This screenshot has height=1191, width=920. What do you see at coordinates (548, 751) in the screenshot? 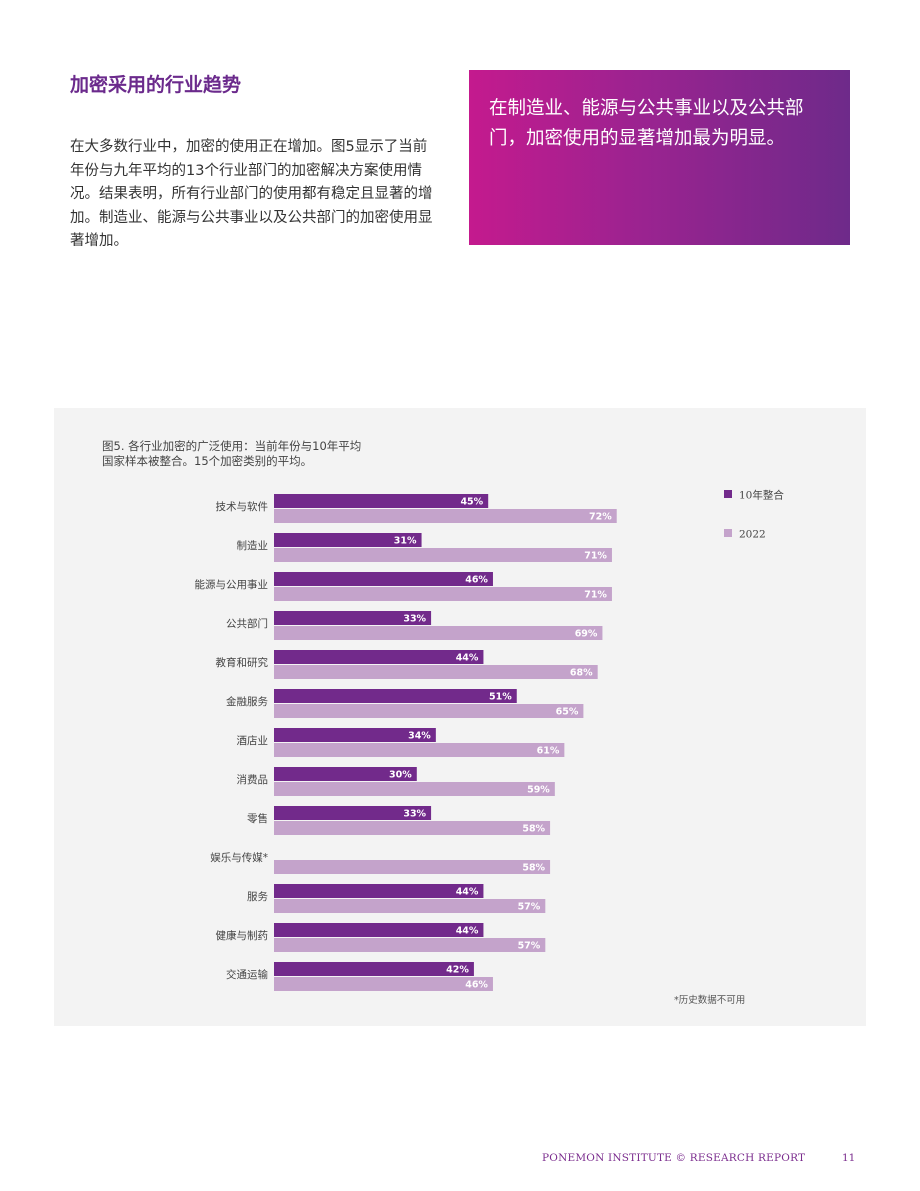
I see `data-label: 61%` at bounding box center [548, 751].